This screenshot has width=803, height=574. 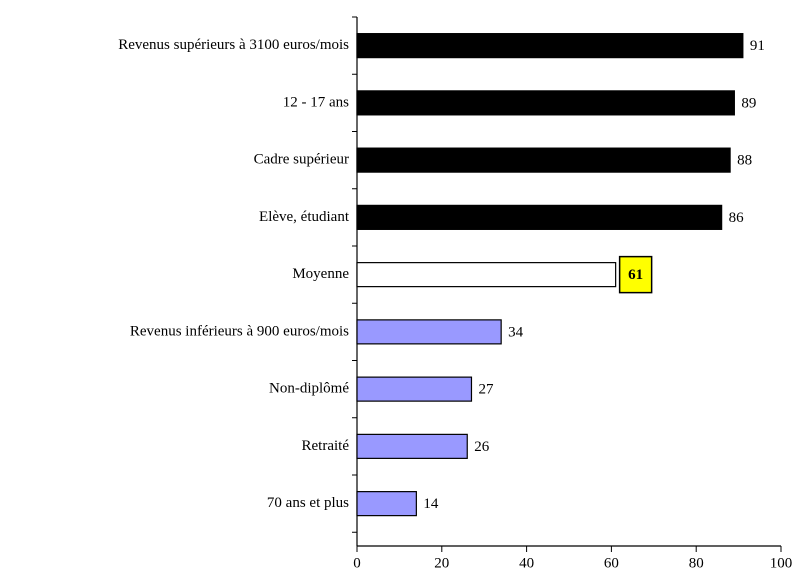 What do you see at coordinates (744, 161) in the screenshot?
I see `value-label: 88` at bounding box center [744, 161].